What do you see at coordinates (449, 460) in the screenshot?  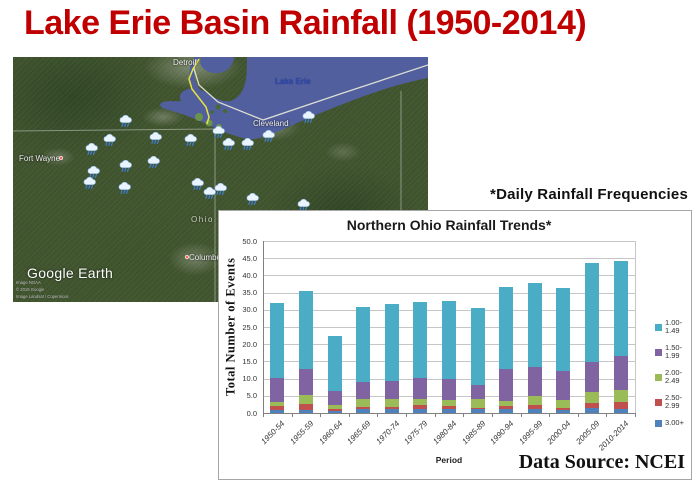 I see `x-axis-title: Period` at bounding box center [449, 460].